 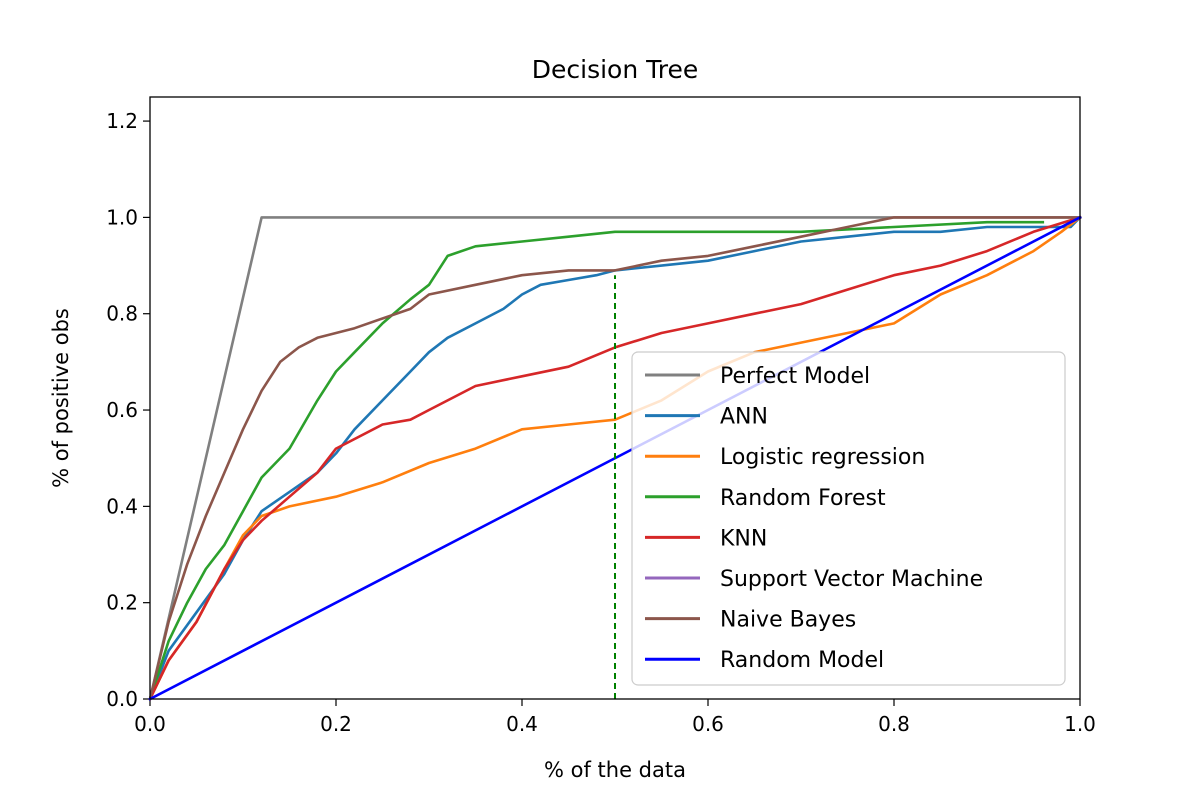 What do you see at coordinates (788, 620) in the screenshot?
I see `legend-label-naive-bayes: Naive Bayes` at bounding box center [788, 620].